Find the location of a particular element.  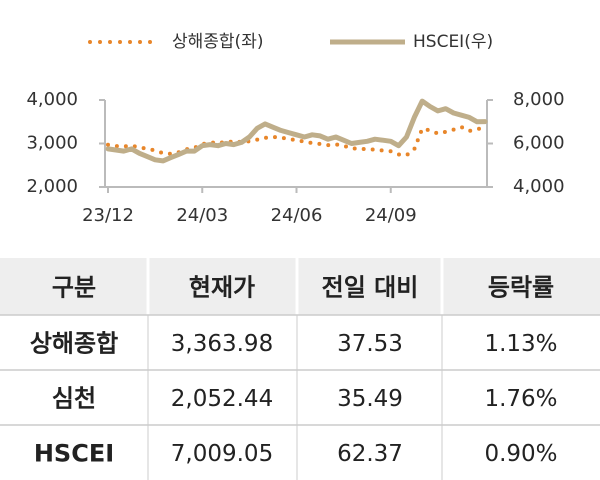

table-header: 구분 is located at coordinates (74, 288).